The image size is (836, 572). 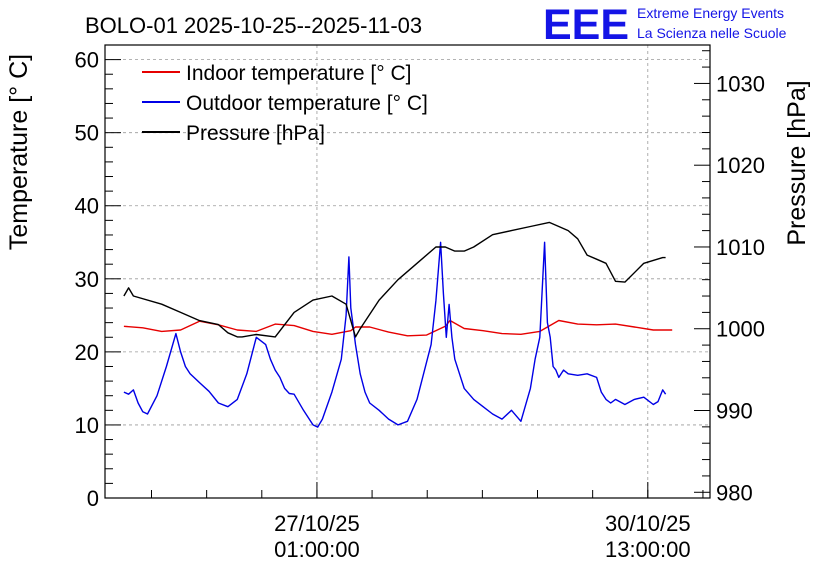 What do you see at coordinates (93, 498) in the screenshot?
I see `y-tick-label-0: 0` at bounding box center [93, 498].